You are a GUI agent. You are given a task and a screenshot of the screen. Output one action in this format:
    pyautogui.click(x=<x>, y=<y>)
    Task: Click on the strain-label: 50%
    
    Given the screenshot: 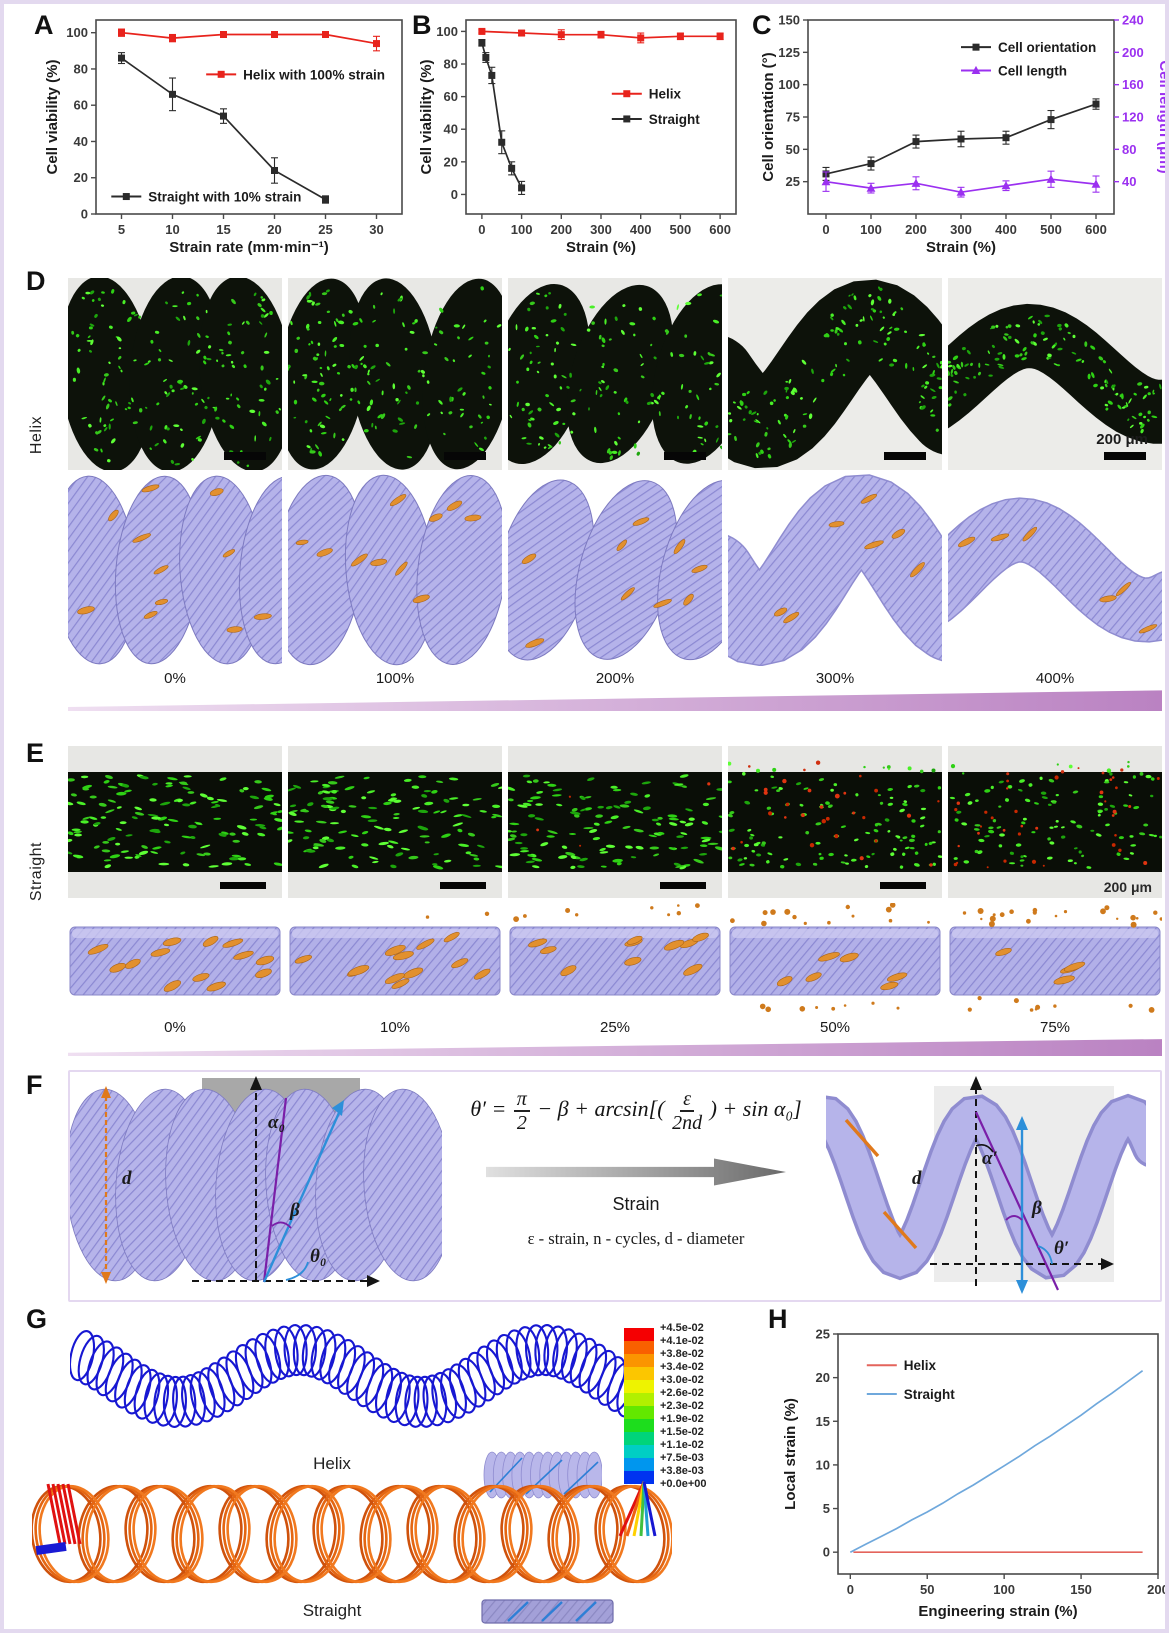 What is the action you would take?
    pyautogui.click(x=835, y=1027)
    